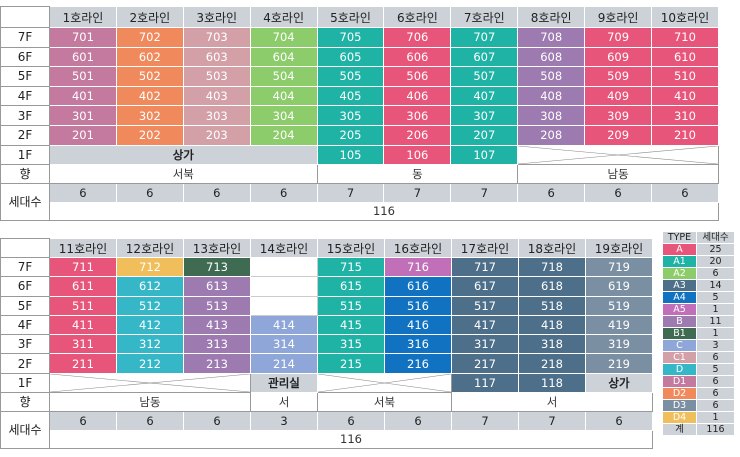 Image resolution: width=740 pixels, height=457 pixels. I want to click on unit-cell: 511, so click(83, 305).